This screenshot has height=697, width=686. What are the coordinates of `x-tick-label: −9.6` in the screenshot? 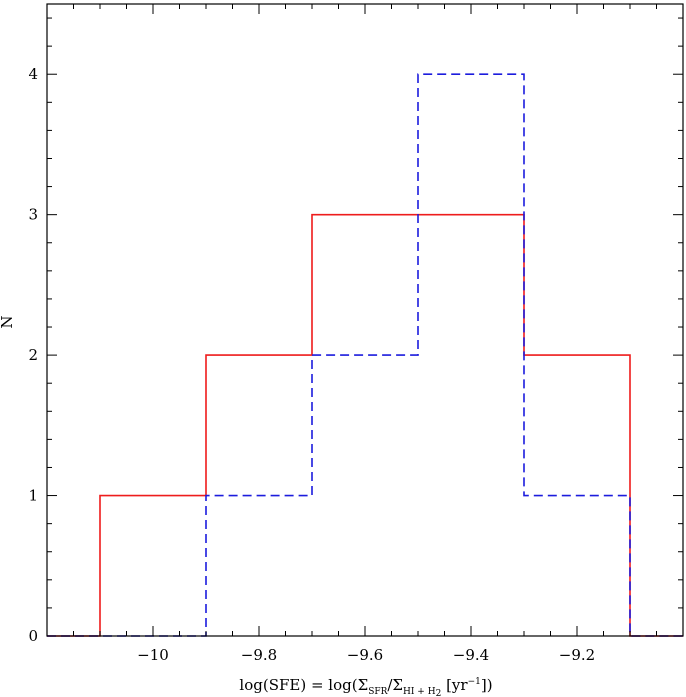 It's located at (365, 655).